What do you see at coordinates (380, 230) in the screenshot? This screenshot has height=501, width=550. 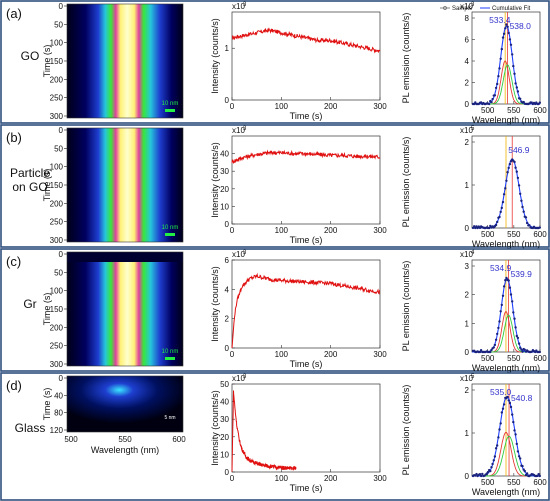 I see `trace-xtick-label: 300` at bounding box center [380, 230].